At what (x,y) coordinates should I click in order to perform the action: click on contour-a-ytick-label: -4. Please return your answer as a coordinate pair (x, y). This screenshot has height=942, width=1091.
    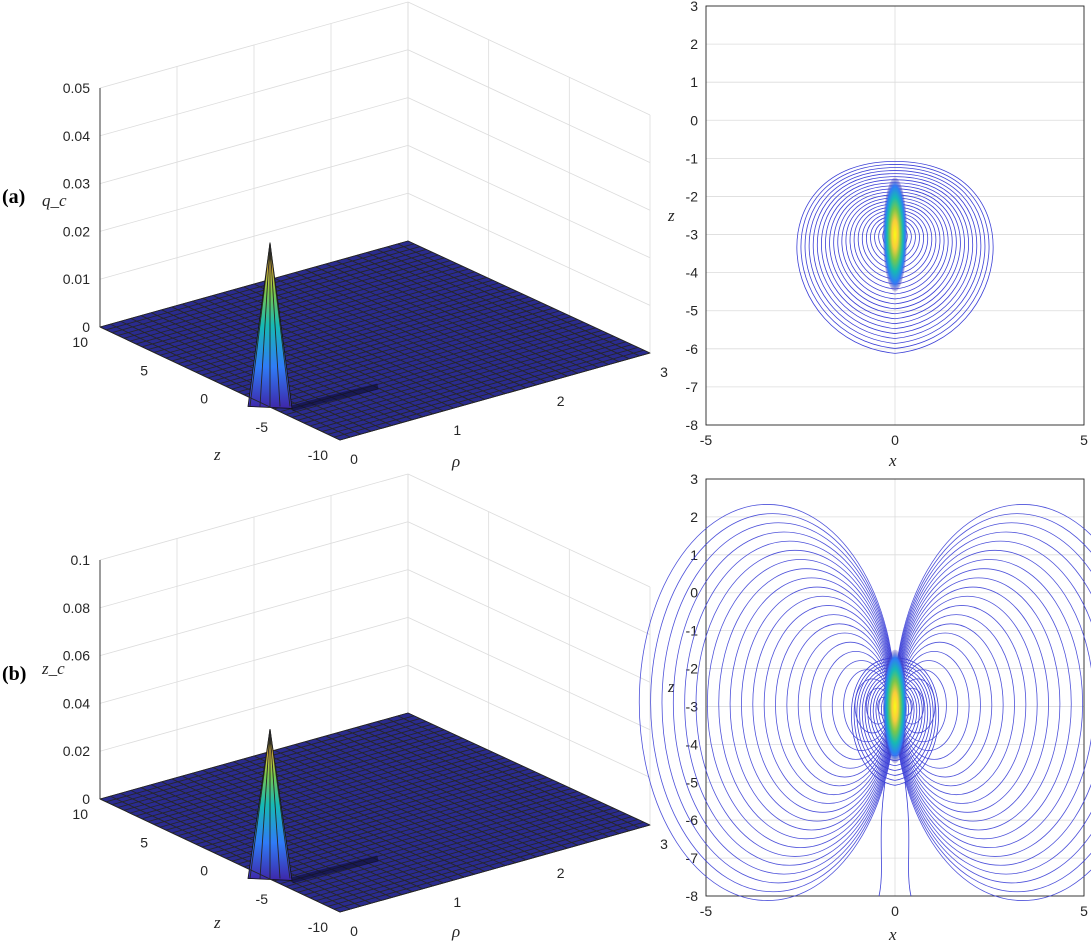
    Looking at the image, I should click on (692, 273).